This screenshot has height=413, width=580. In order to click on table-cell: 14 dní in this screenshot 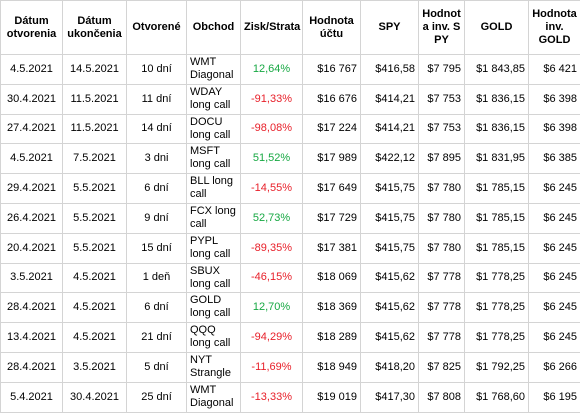, I will do `click(157, 129)`.